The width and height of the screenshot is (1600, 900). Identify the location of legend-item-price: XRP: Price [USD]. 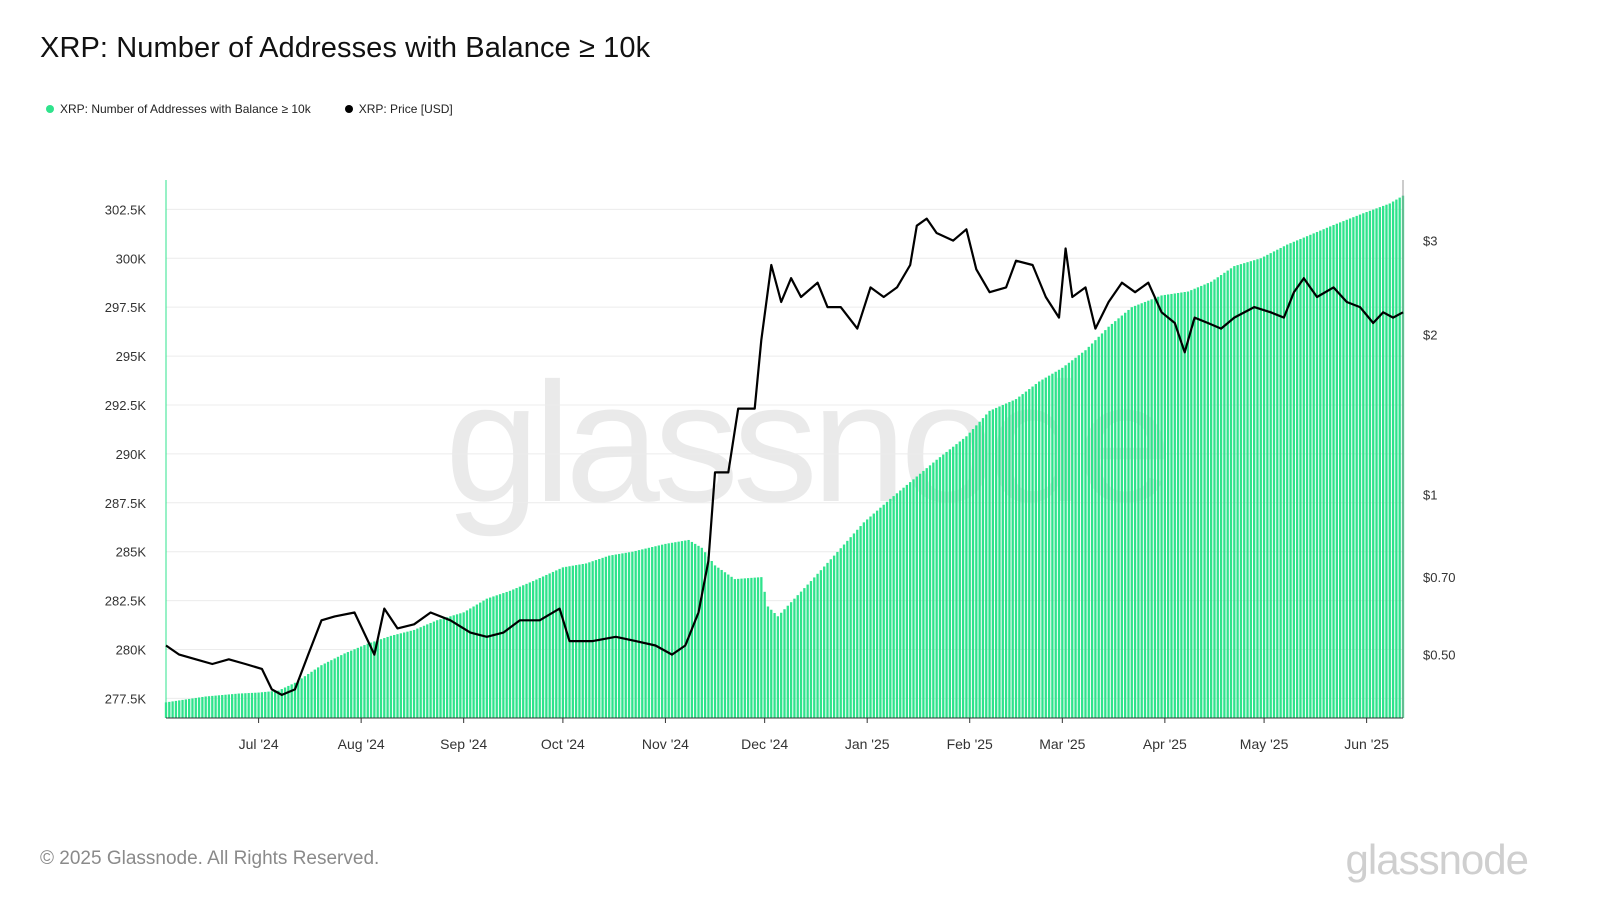
(398, 109).